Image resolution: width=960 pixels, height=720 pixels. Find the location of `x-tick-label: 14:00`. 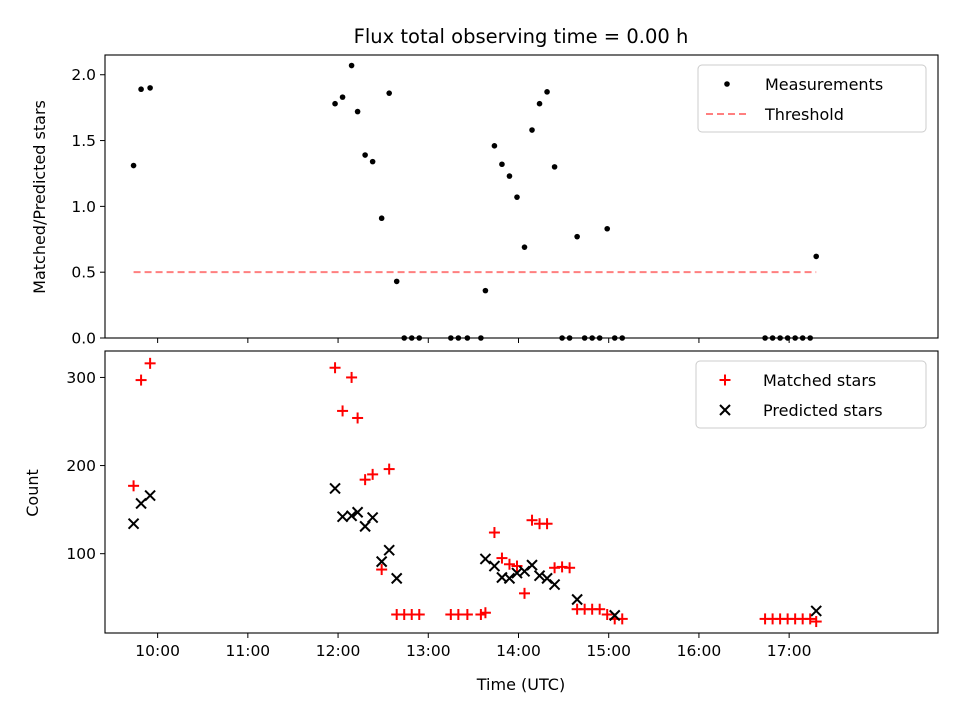

x-tick-label: 14:00 is located at coordinates (518, 651).